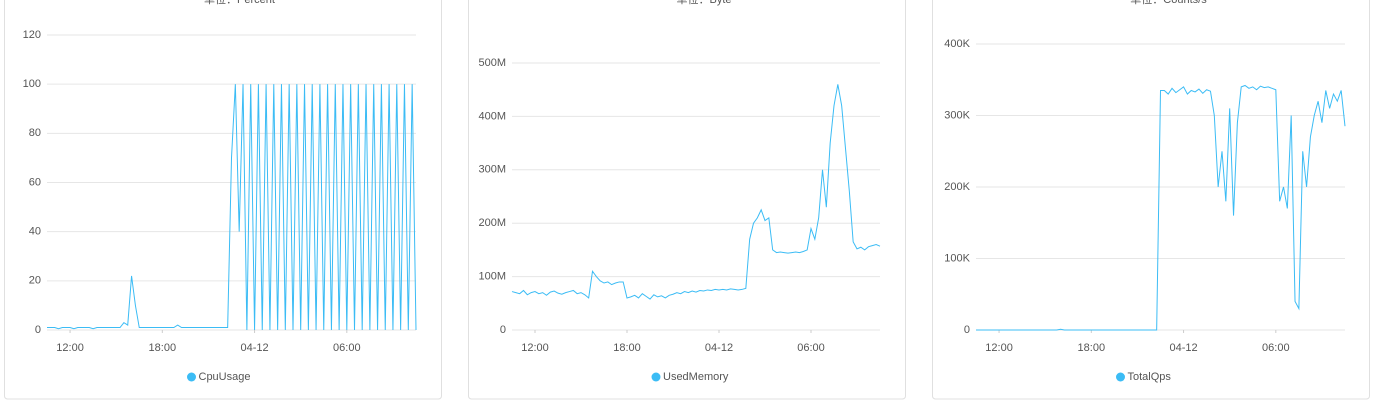 The height and width of the screenshot is (402, 1383). I want to click on y-tick-label: 120, so click(32, 35).